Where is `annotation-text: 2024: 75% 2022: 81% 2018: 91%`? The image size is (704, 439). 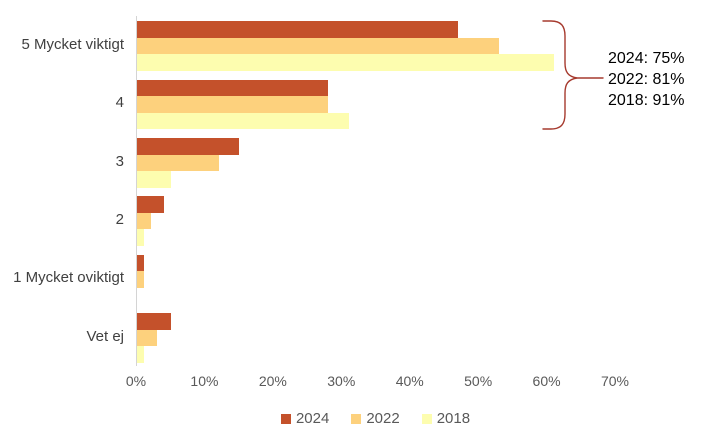 annotation-text: 2024: 75% 2022: 81% 2018: 91% is located at coordinates (646, 79).